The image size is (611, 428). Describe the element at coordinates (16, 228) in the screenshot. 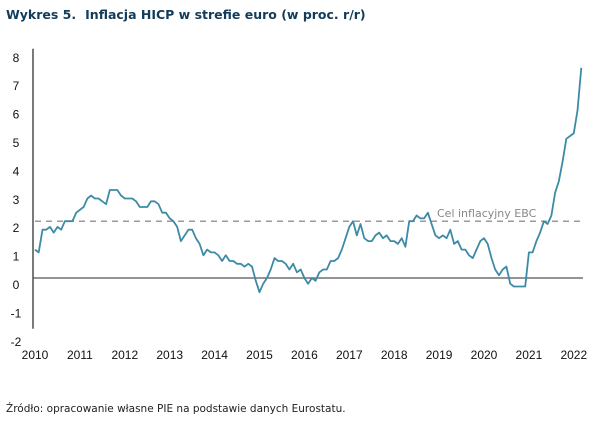

I see `y-tick-label: 2` at that location.